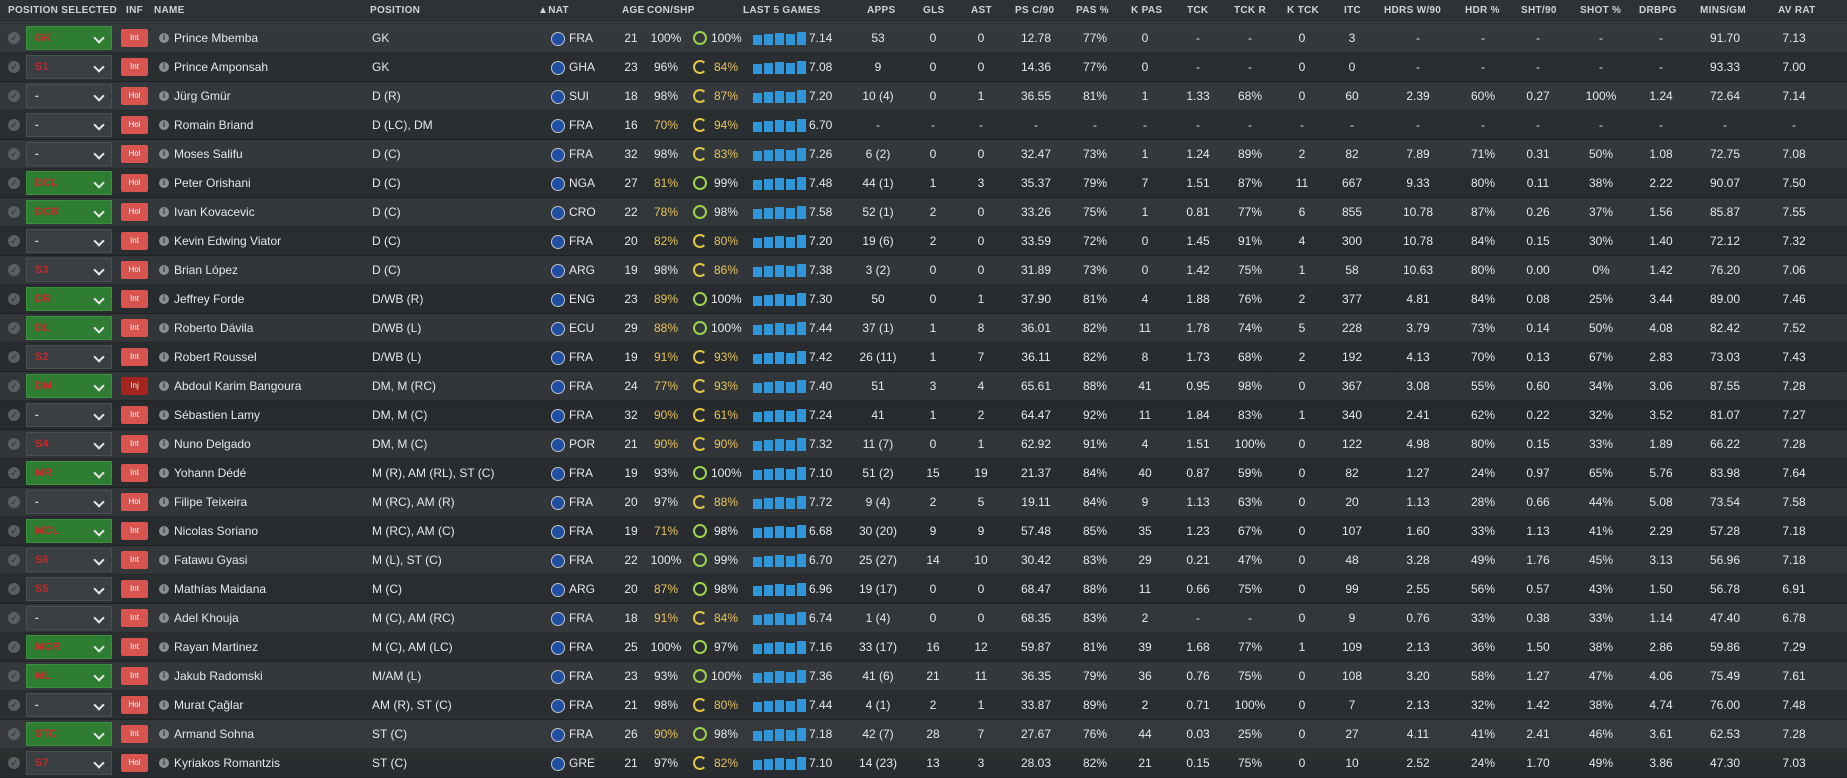  Describe the element at coordinates (216, 531) in the screenshot. I see `player-name: Nicolas Soriano` at that location.